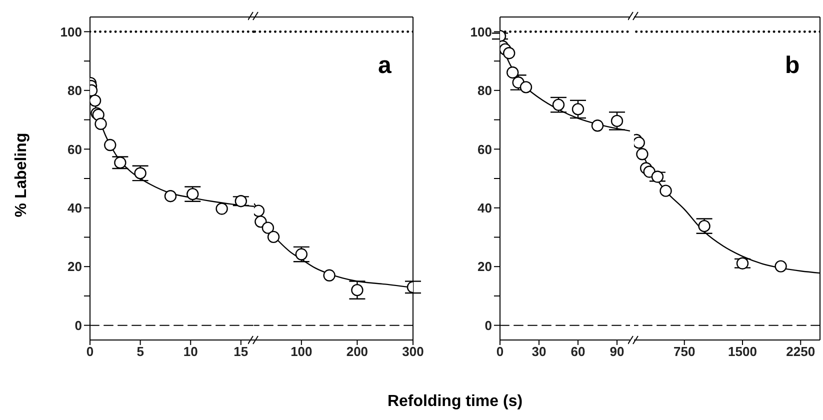  What do you see at coordinates (301, 352) in the screenshot?
I see `x-tick-label: 100` at bounding box center [301, 352].